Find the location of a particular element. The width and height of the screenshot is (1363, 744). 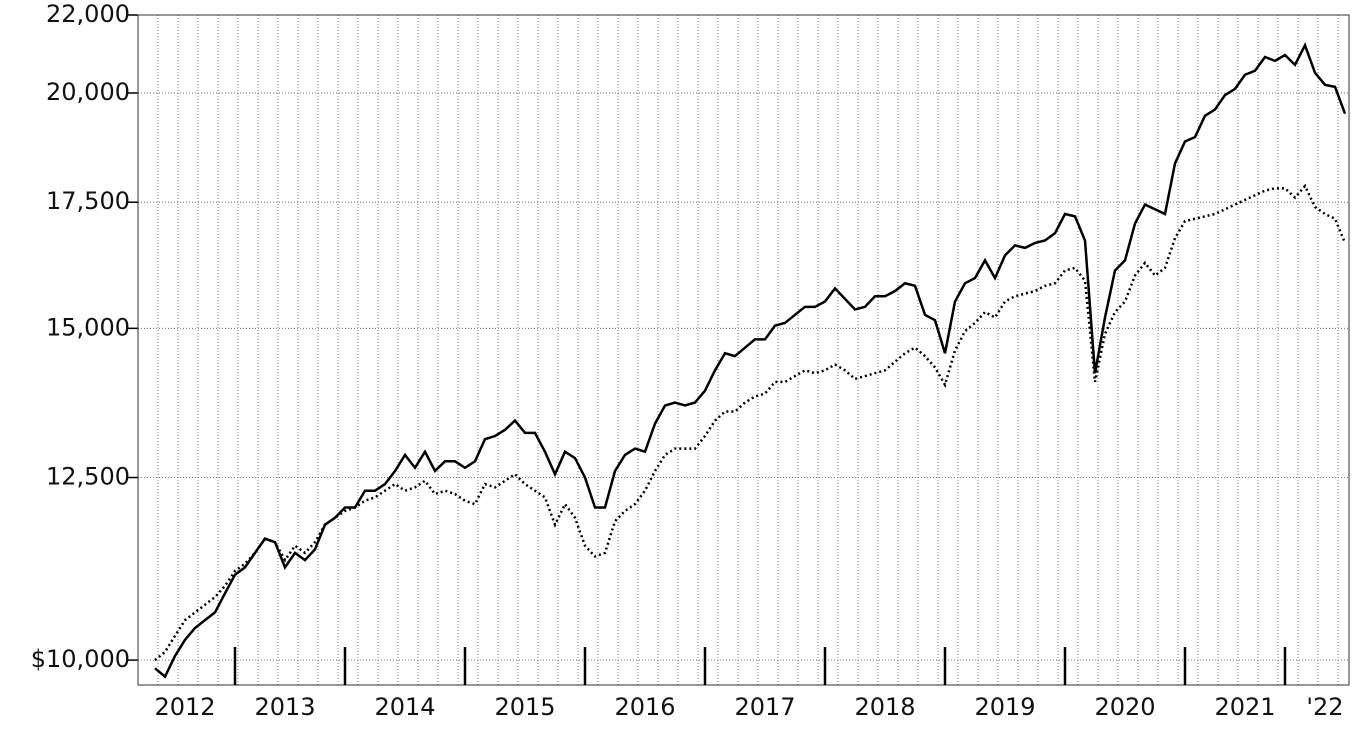

x-tick-label: 2020 is located at coordinates (1124, 707).